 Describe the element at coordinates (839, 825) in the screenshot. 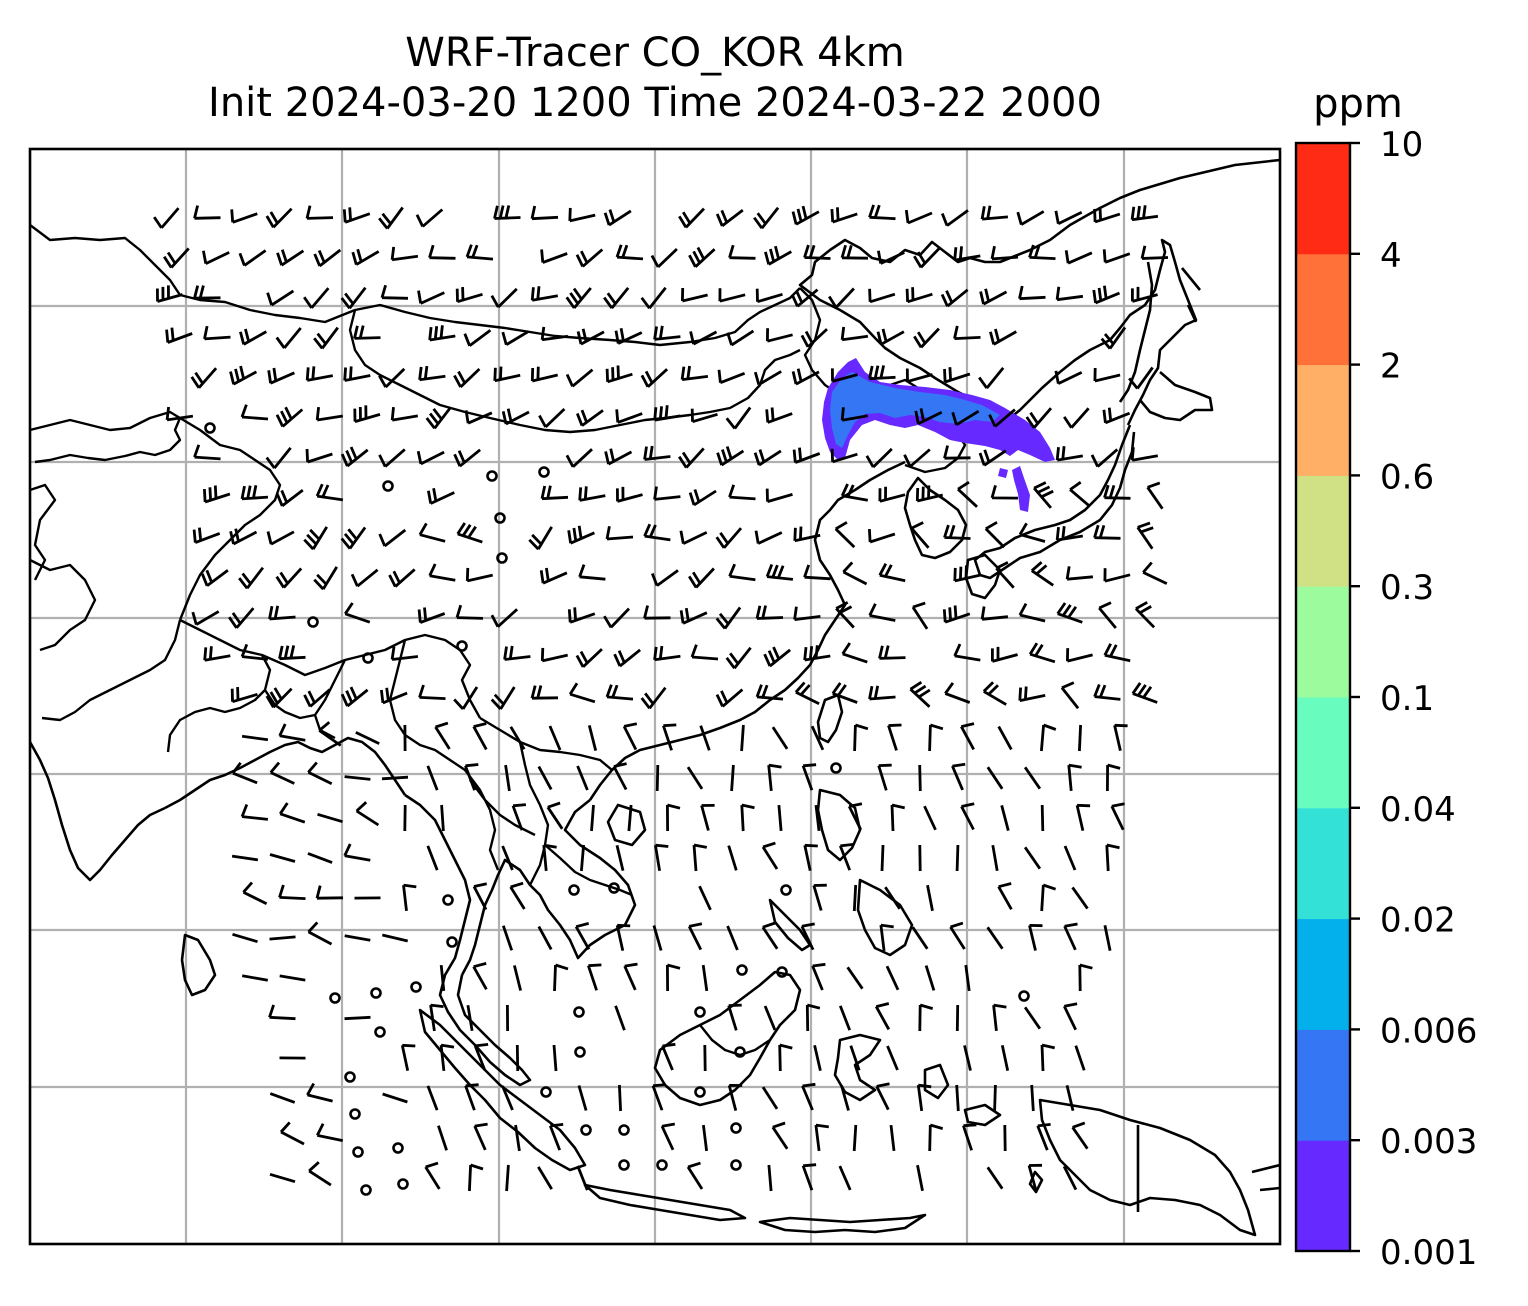

I see `coastline-philippines-luzon` at that location.